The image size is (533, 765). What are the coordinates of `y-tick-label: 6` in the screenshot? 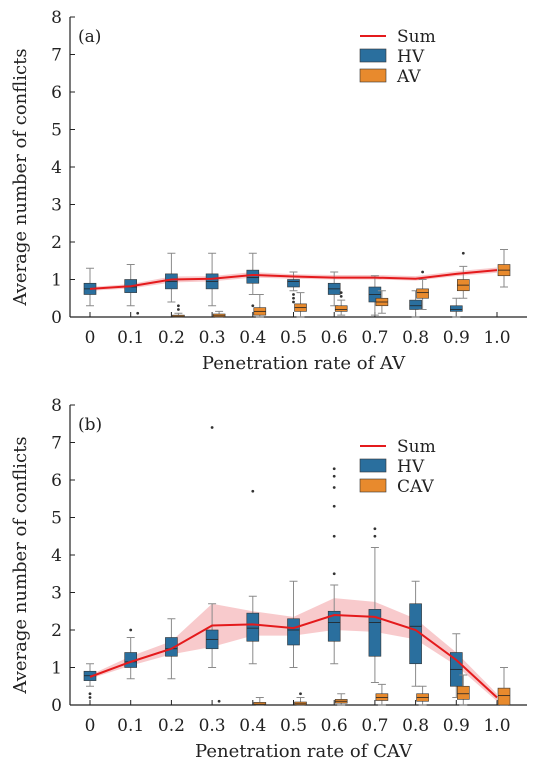 It's located at (56, 93).